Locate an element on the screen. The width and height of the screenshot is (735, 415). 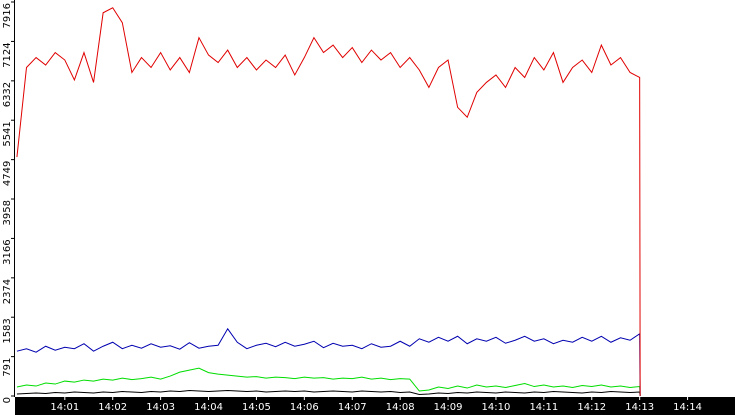
x-tick-label: 14:03 is located at coordinates (160, 407).